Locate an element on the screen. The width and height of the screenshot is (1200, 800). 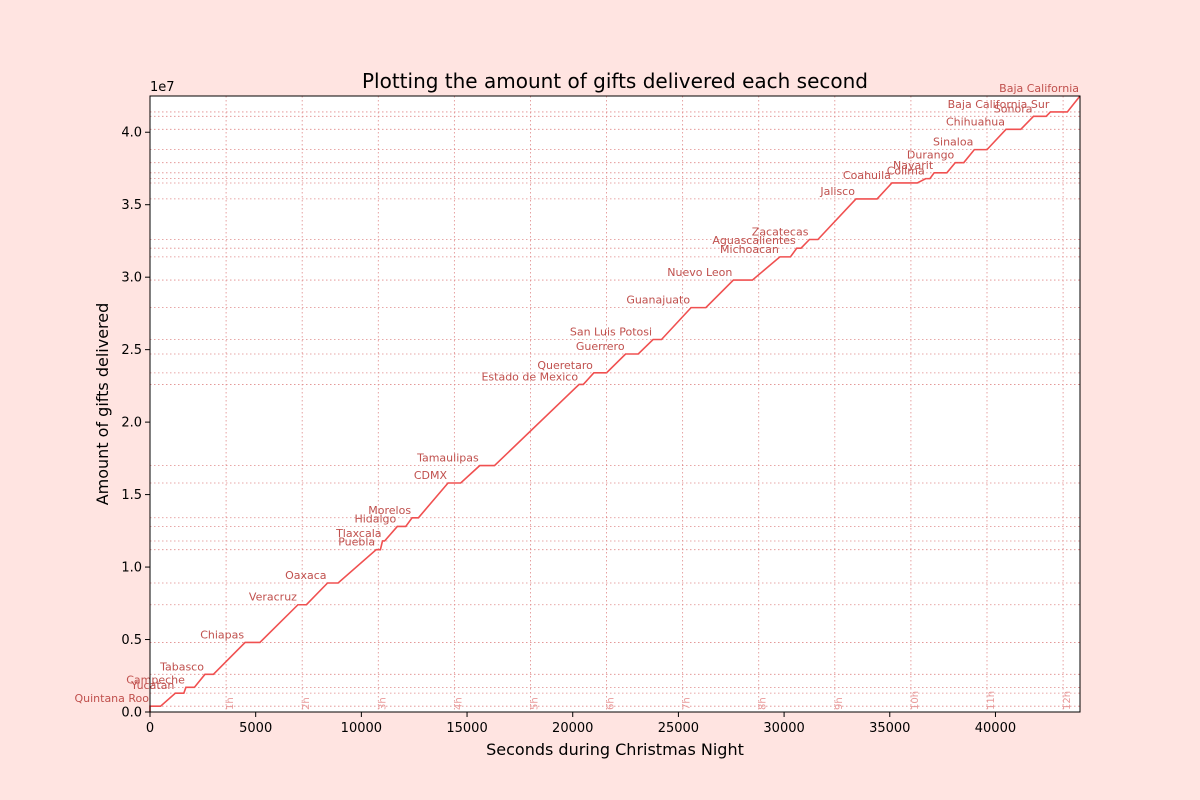
hour-label: 2h is located at coordinates (306, 703).